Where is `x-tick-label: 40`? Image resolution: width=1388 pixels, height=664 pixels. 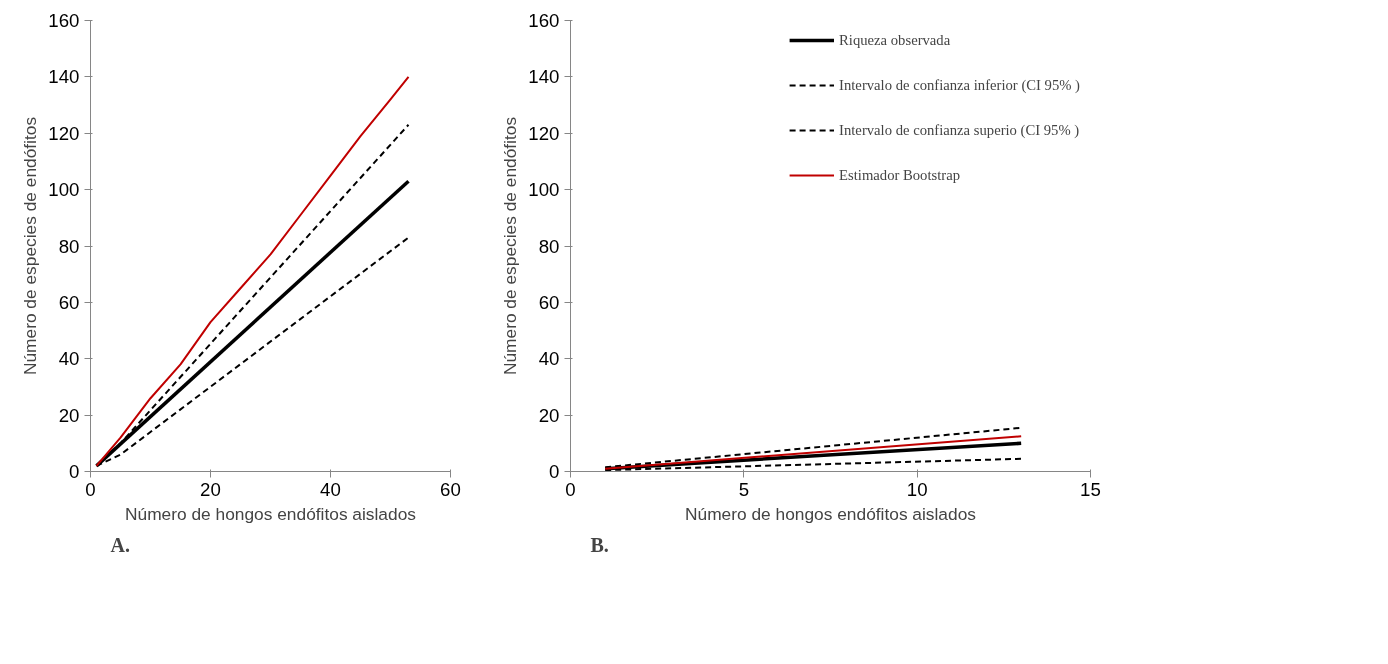
x-tick-label: 40 is located at coordinates (330, 489).